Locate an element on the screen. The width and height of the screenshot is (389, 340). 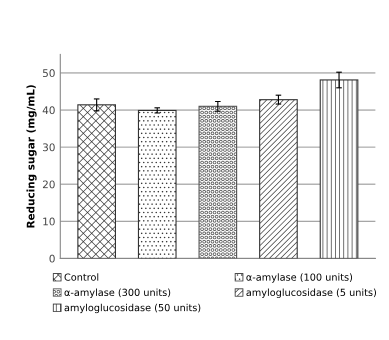
legend-label: α-amylase (100 units) is located at coordinates (299, 278).